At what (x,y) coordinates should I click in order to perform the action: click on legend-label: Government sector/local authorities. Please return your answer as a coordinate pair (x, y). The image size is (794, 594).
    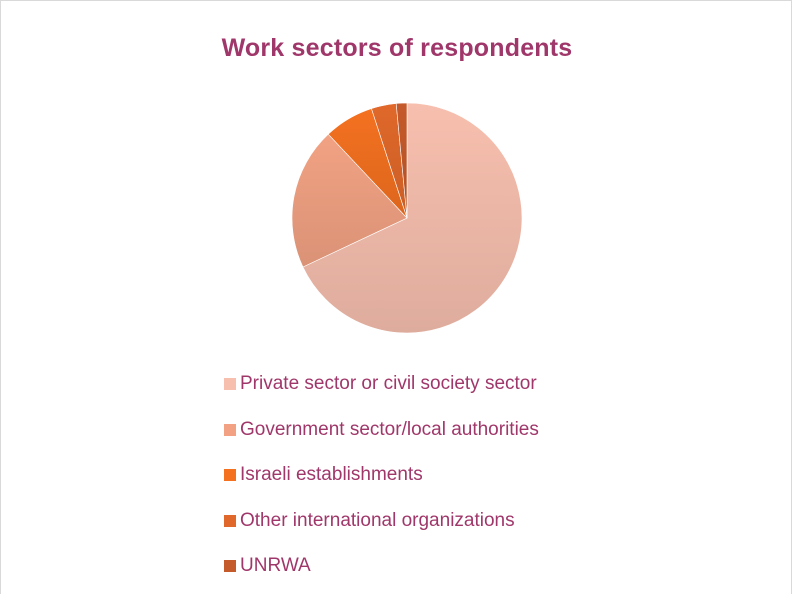
    Looking at the image, I should click on (389, 429).